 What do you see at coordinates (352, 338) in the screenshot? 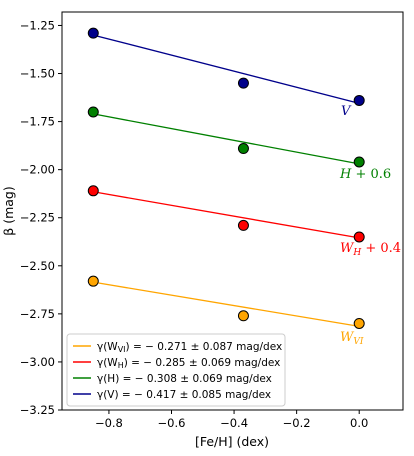
I see `series-label: WVI` at bounding box center [352, 338].